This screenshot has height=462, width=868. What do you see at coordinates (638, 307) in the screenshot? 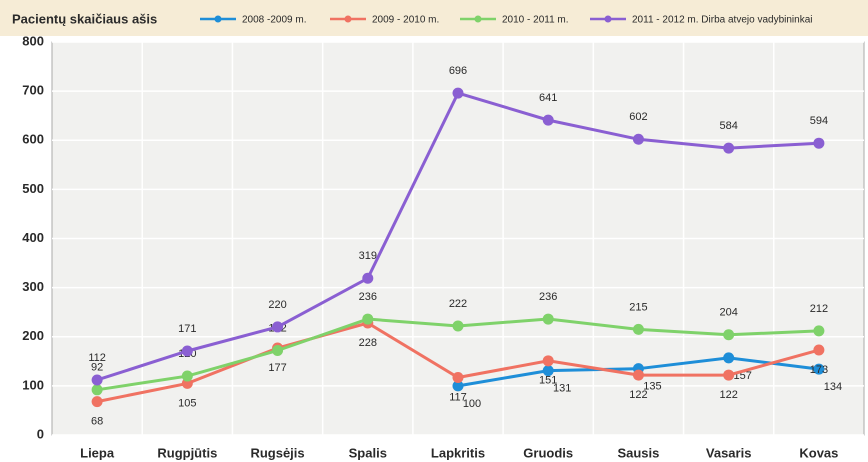
I see `data-label: 215` at bounding box center [638, 307].